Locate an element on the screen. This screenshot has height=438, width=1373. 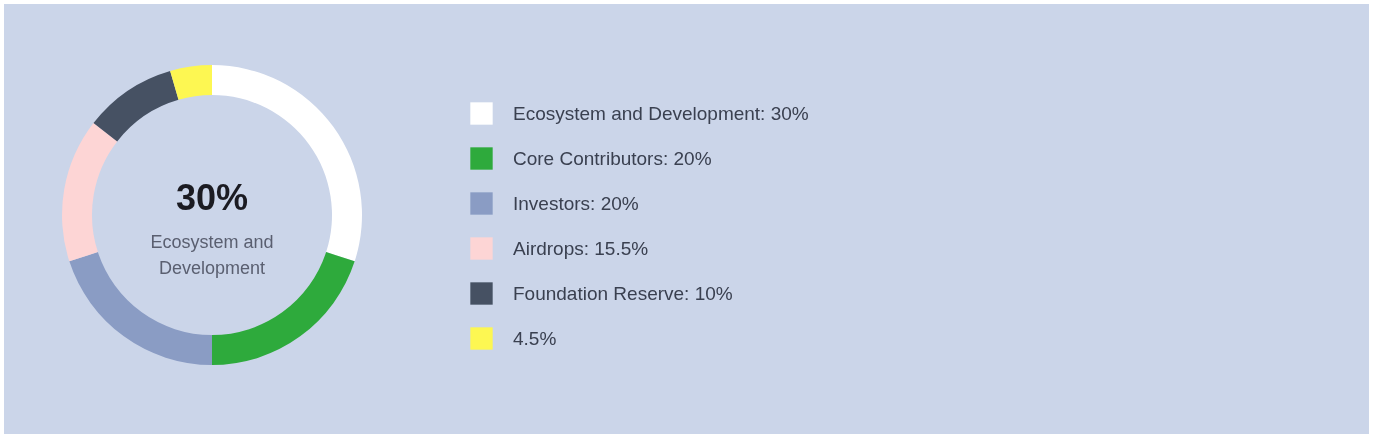
legend-label: 4.5% is located at coordinates (535, 338).